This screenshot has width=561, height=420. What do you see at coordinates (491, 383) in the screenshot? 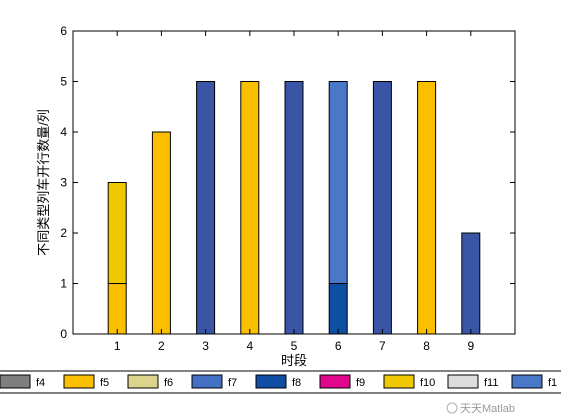
I see `legend-label-f11: f11` at bounding box center [491, 383].